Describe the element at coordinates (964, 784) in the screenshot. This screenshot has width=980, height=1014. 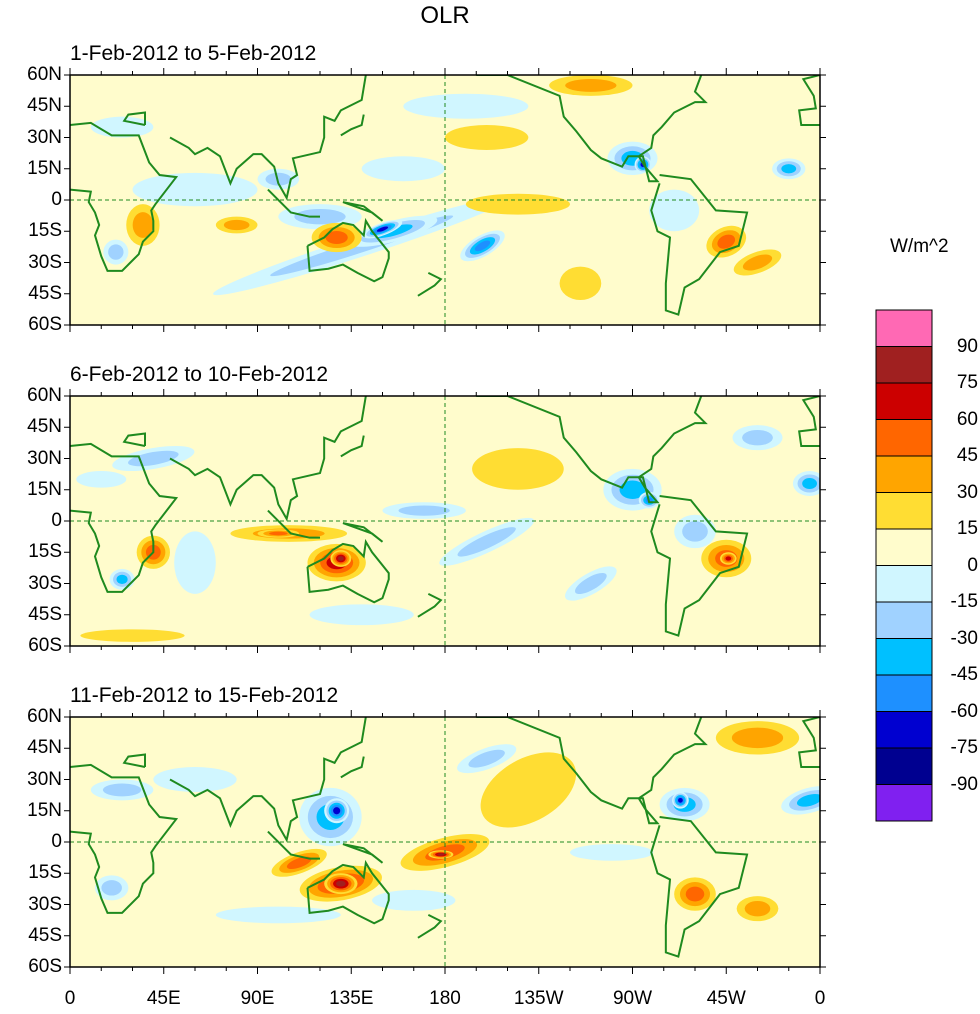
I see `colorbar-label: -90` at that location.